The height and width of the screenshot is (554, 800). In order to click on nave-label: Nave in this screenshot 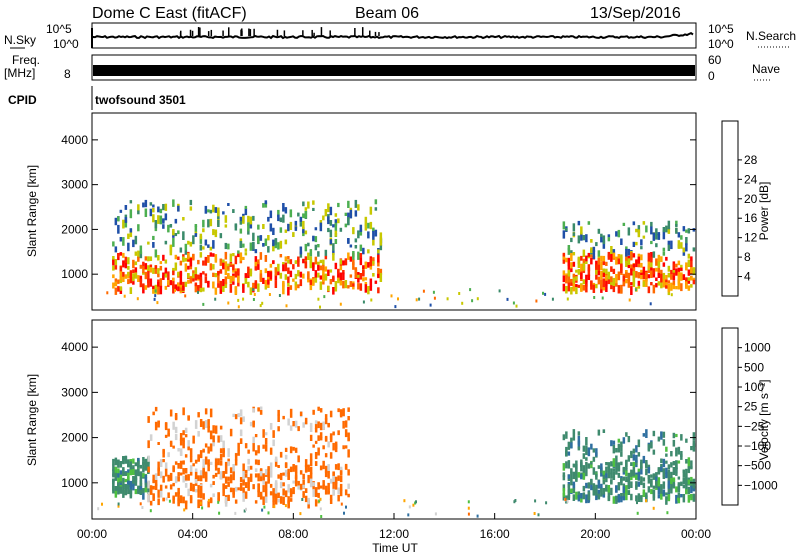, I will do `click(766, 69)`.